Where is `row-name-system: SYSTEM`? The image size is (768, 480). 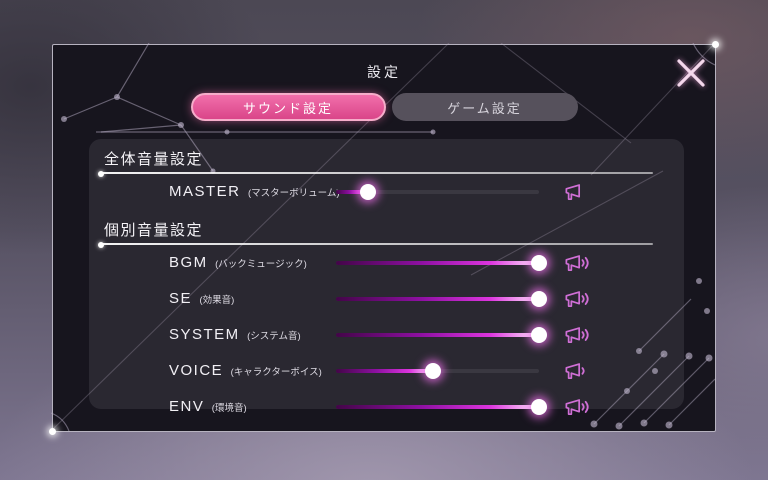
row-name-system: SYSTEM is located at coordinates (204, 334).